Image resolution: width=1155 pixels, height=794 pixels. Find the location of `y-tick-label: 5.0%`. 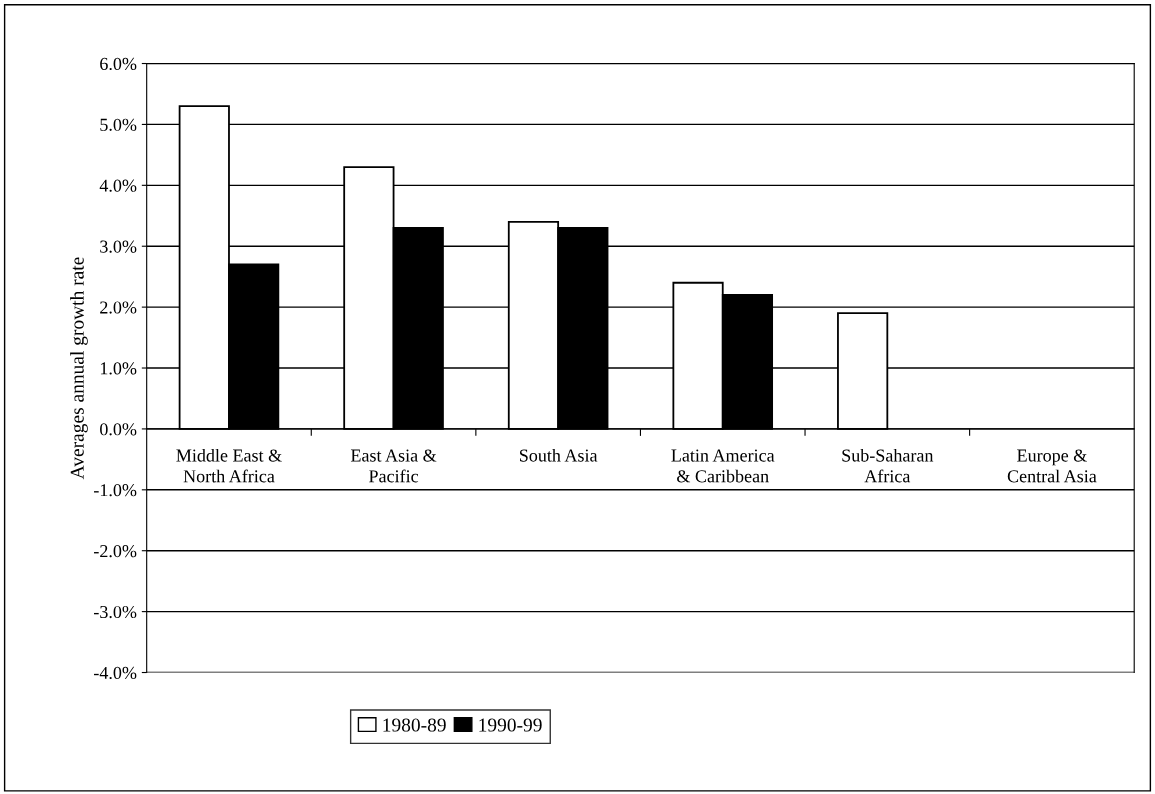

y-tick-label: 5.0% is located at coordinates (118, 124).